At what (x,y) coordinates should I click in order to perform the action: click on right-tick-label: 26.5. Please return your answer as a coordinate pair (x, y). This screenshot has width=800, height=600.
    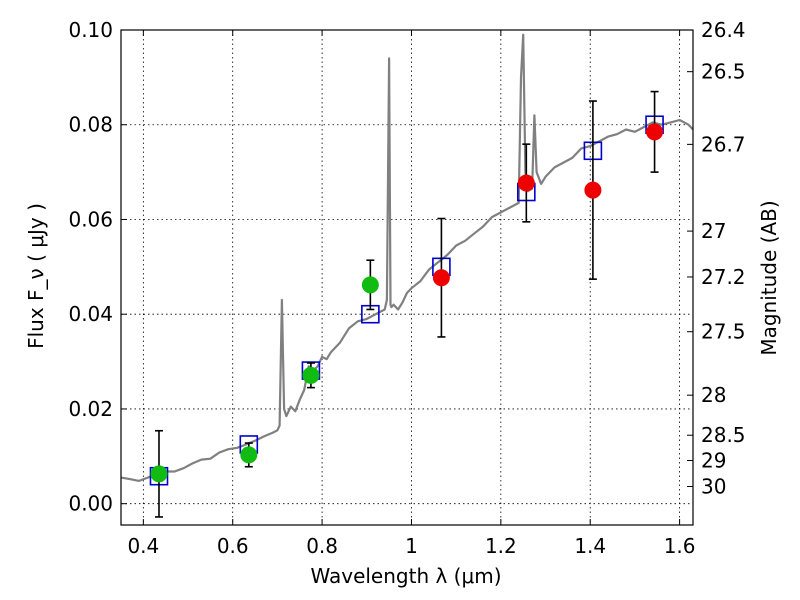
    Looking at the image, I should click on (723, 72).